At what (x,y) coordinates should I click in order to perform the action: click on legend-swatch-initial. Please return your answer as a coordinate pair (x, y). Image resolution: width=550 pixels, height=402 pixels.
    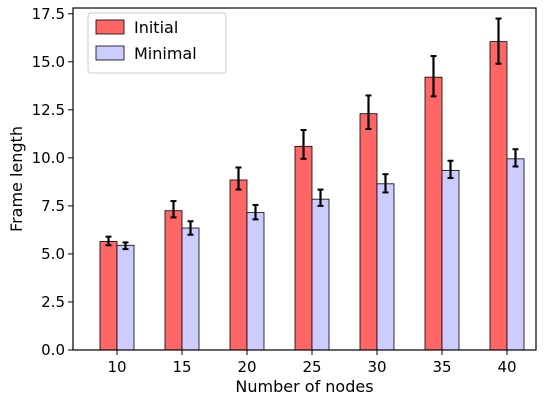
    Looking at the image, I should click on (110, 27).